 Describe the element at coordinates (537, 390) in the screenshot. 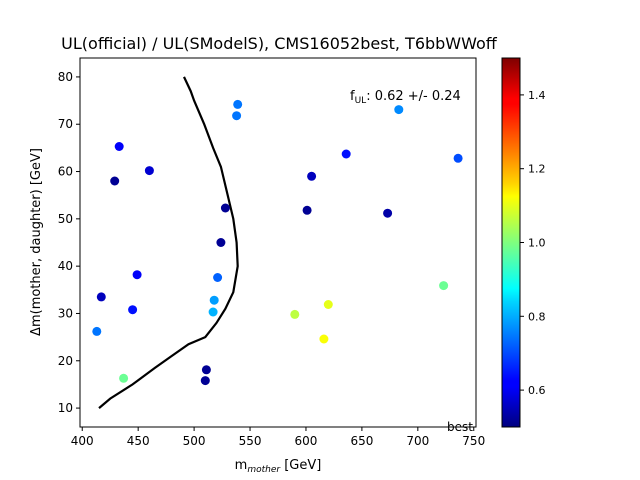

I see `colorbar-tick-label-0: 0.6` at that location.